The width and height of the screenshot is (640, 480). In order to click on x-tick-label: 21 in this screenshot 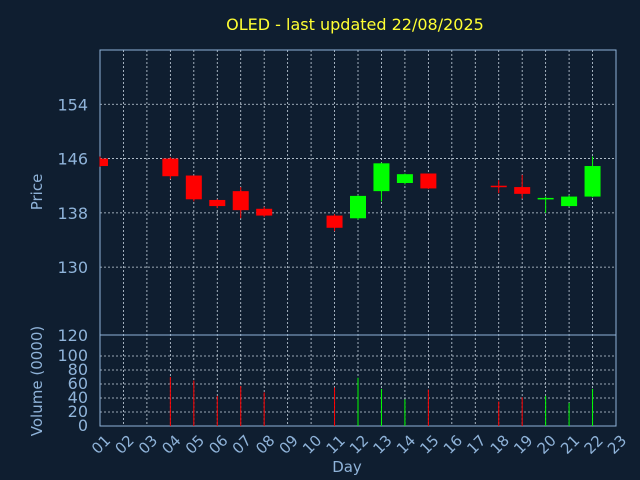, I will do `click(570, 445)`.